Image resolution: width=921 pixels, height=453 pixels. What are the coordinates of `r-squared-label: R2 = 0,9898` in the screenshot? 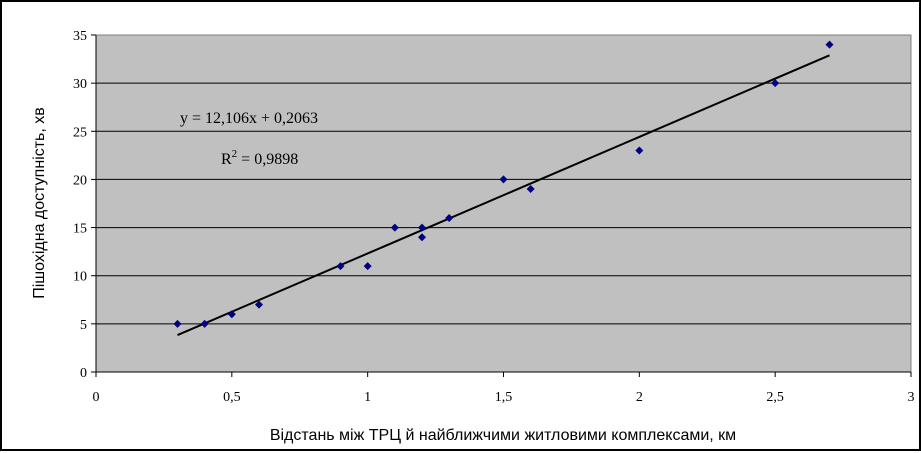 It's located at (259, 158).